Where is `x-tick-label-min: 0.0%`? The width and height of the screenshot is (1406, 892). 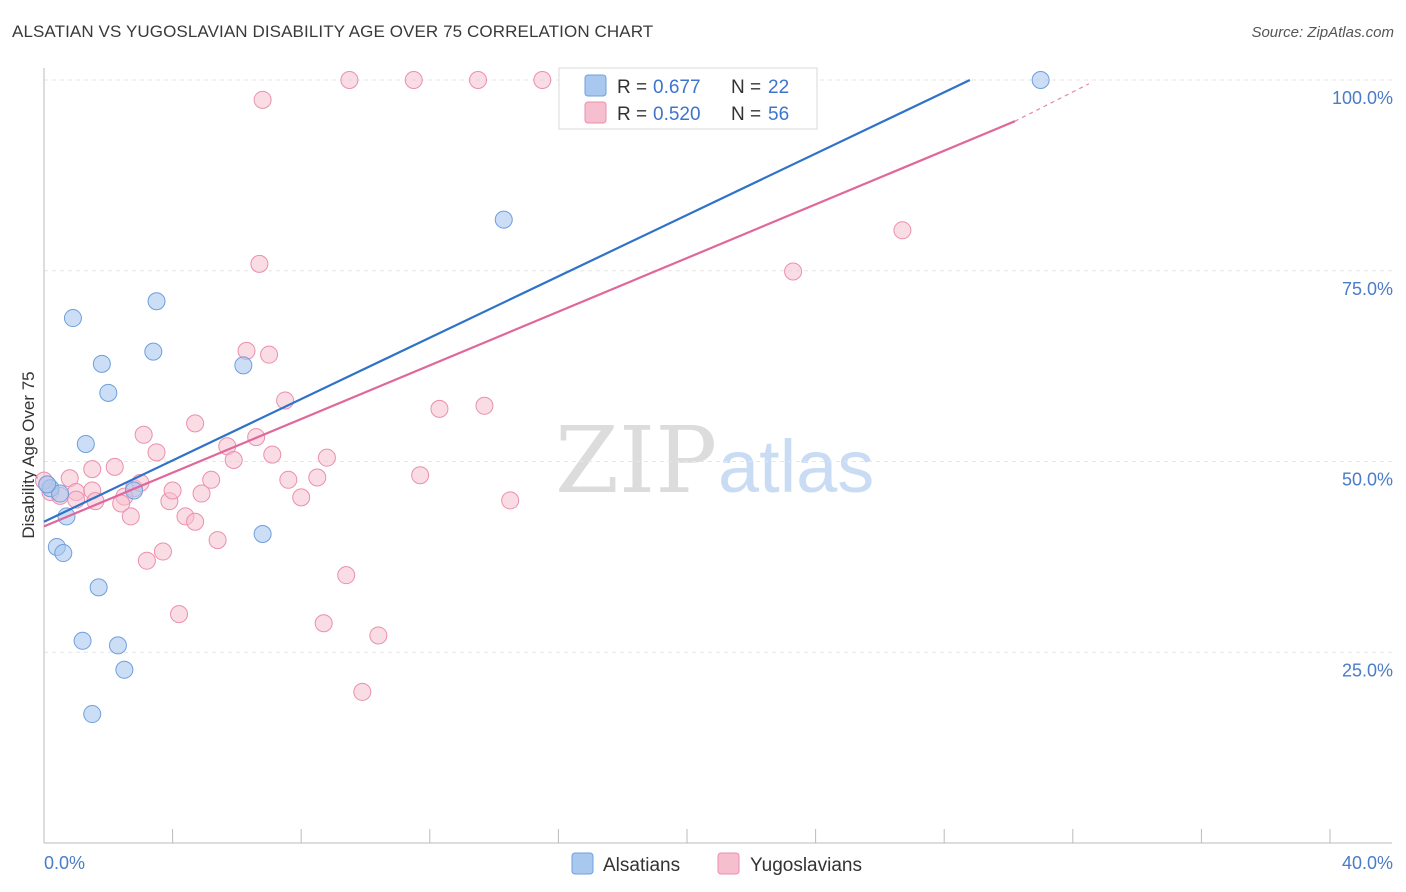 x-tick-label-min: 0.0% is located at coordinates (64, 863).